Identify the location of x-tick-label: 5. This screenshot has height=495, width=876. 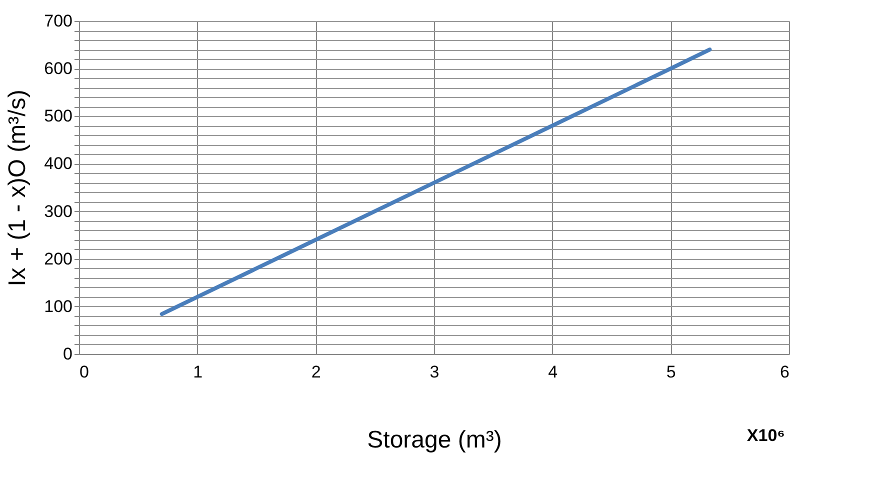
(671, 372).